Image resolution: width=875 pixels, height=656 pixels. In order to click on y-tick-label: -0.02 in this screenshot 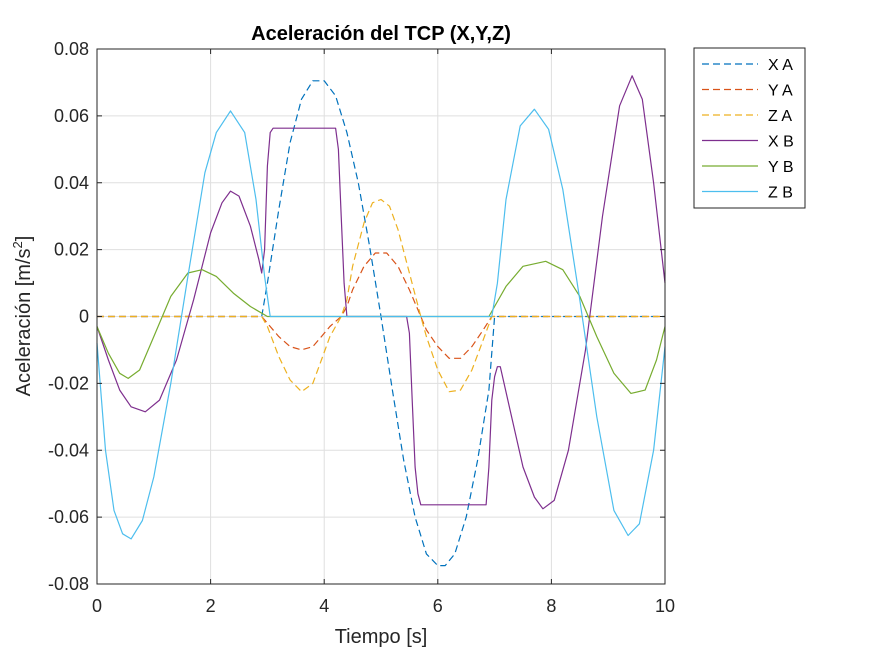, I will do `click(68, 383)`.